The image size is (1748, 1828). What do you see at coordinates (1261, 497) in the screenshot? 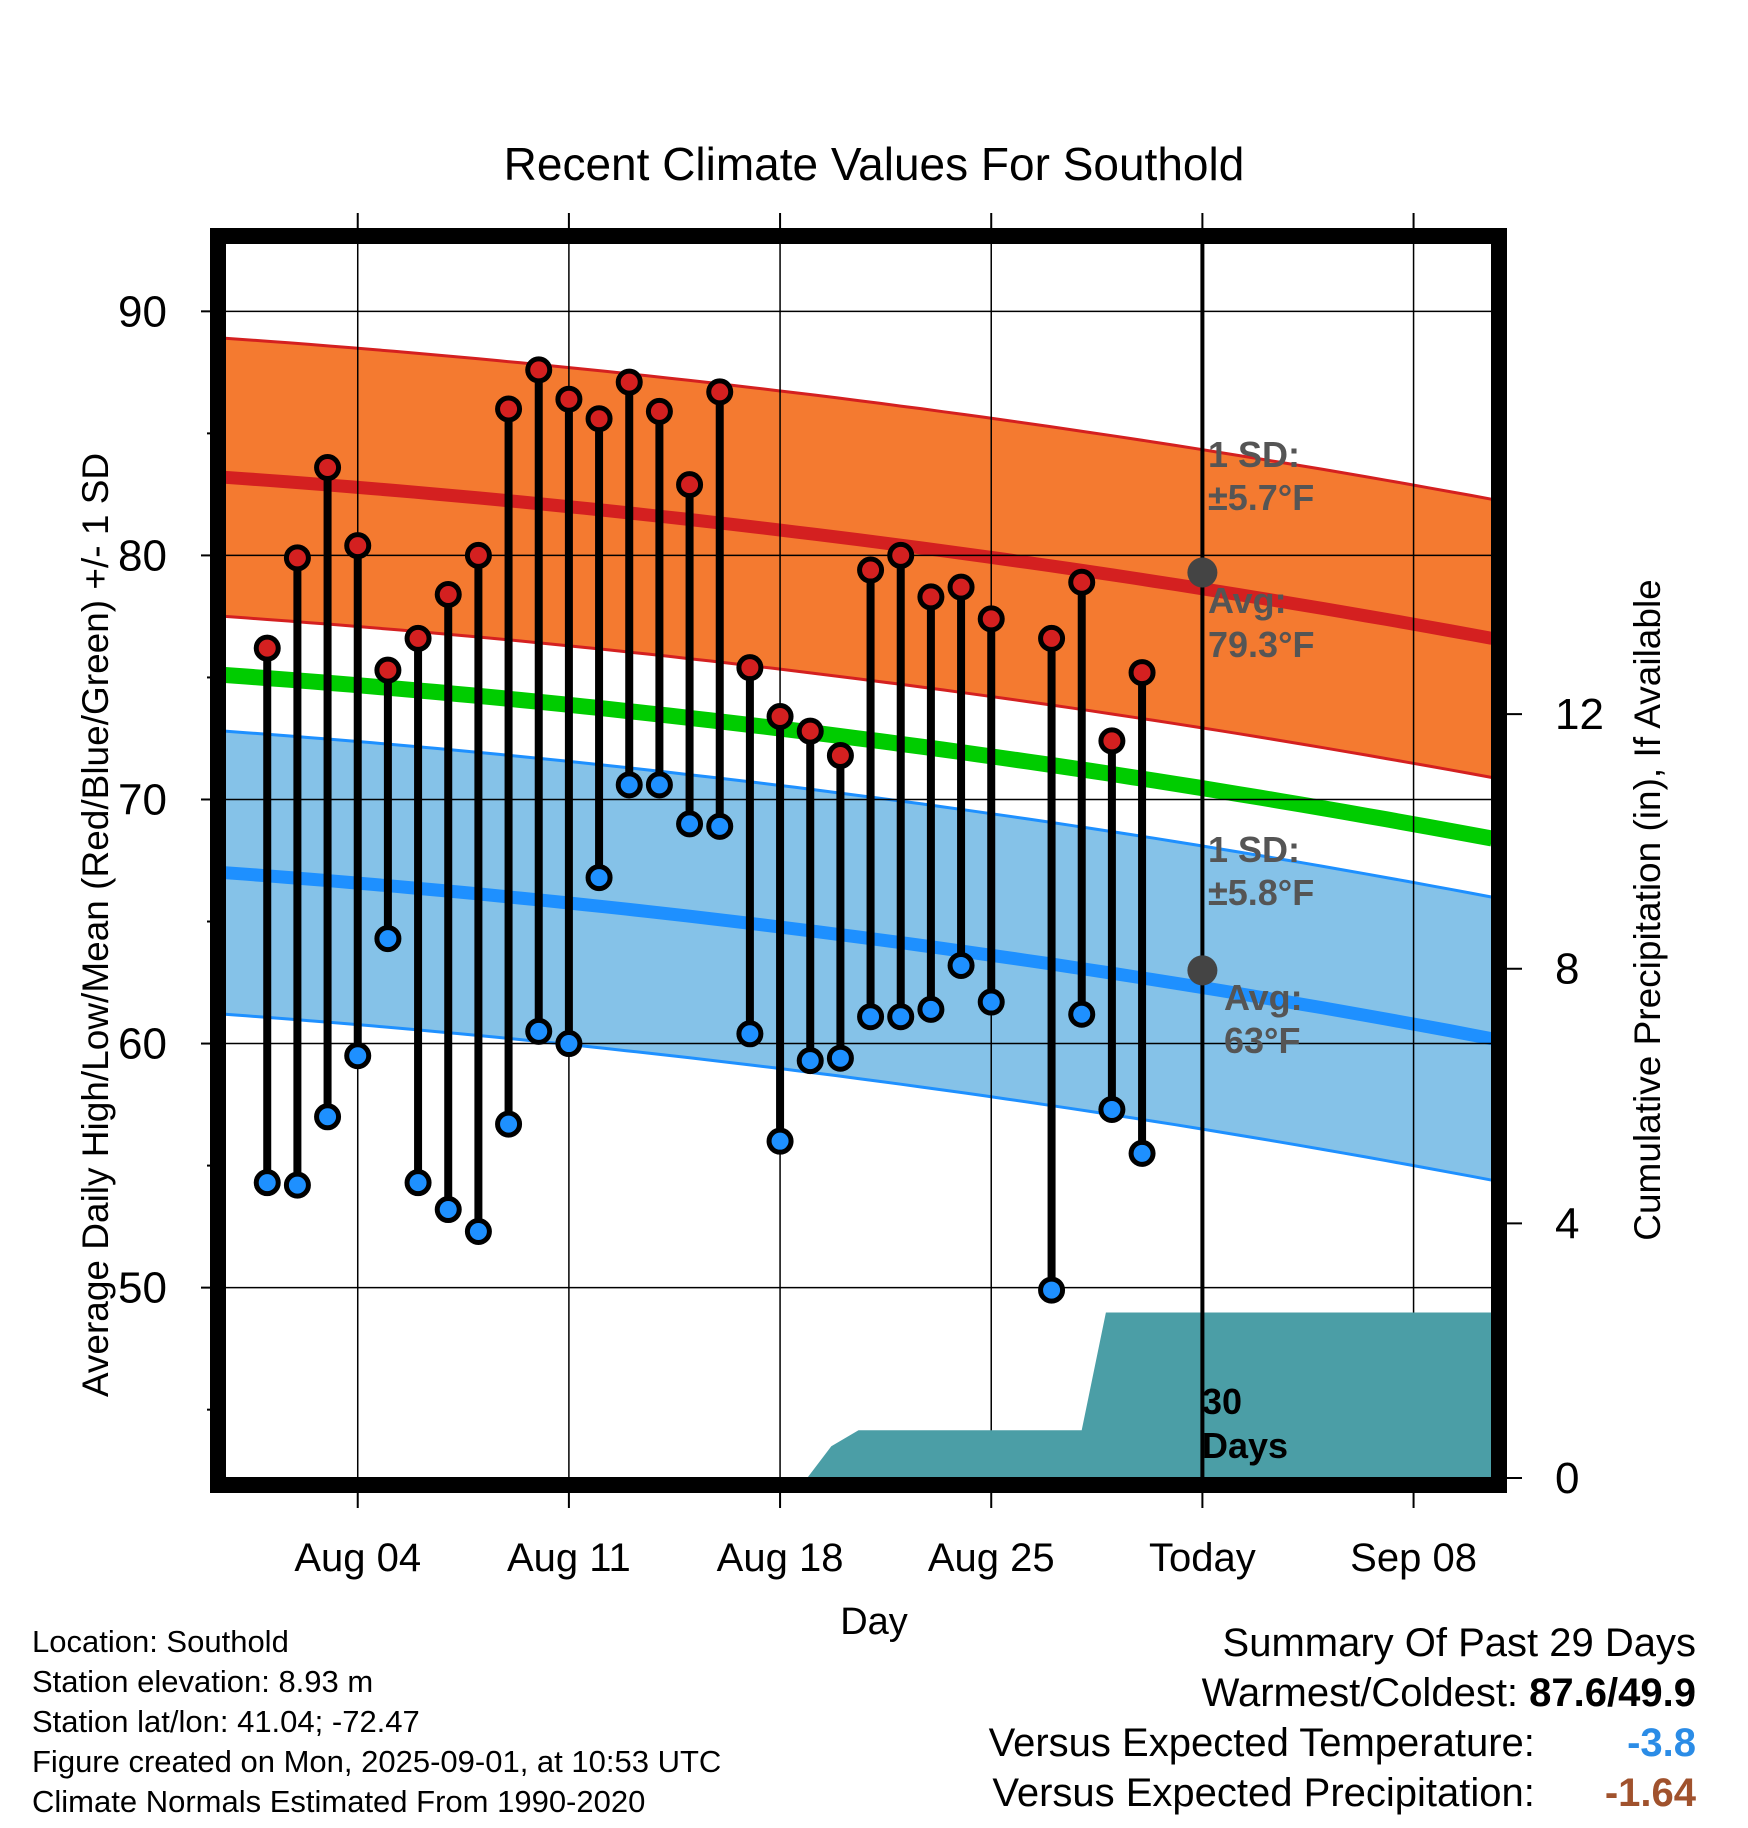
I see `high-sd-value: ±5.7°F` at bounding box center [1261, 497].